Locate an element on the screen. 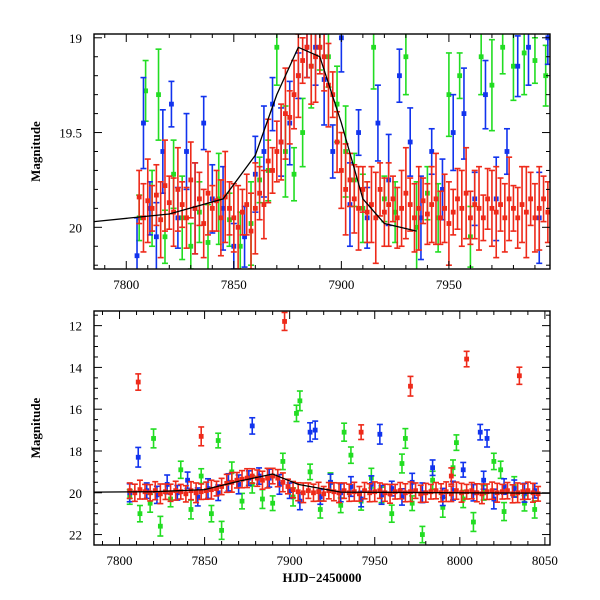 The height and width of the screenshot is (600, 600). x-tick-label: 7900 is located at coordinates (341, 284).